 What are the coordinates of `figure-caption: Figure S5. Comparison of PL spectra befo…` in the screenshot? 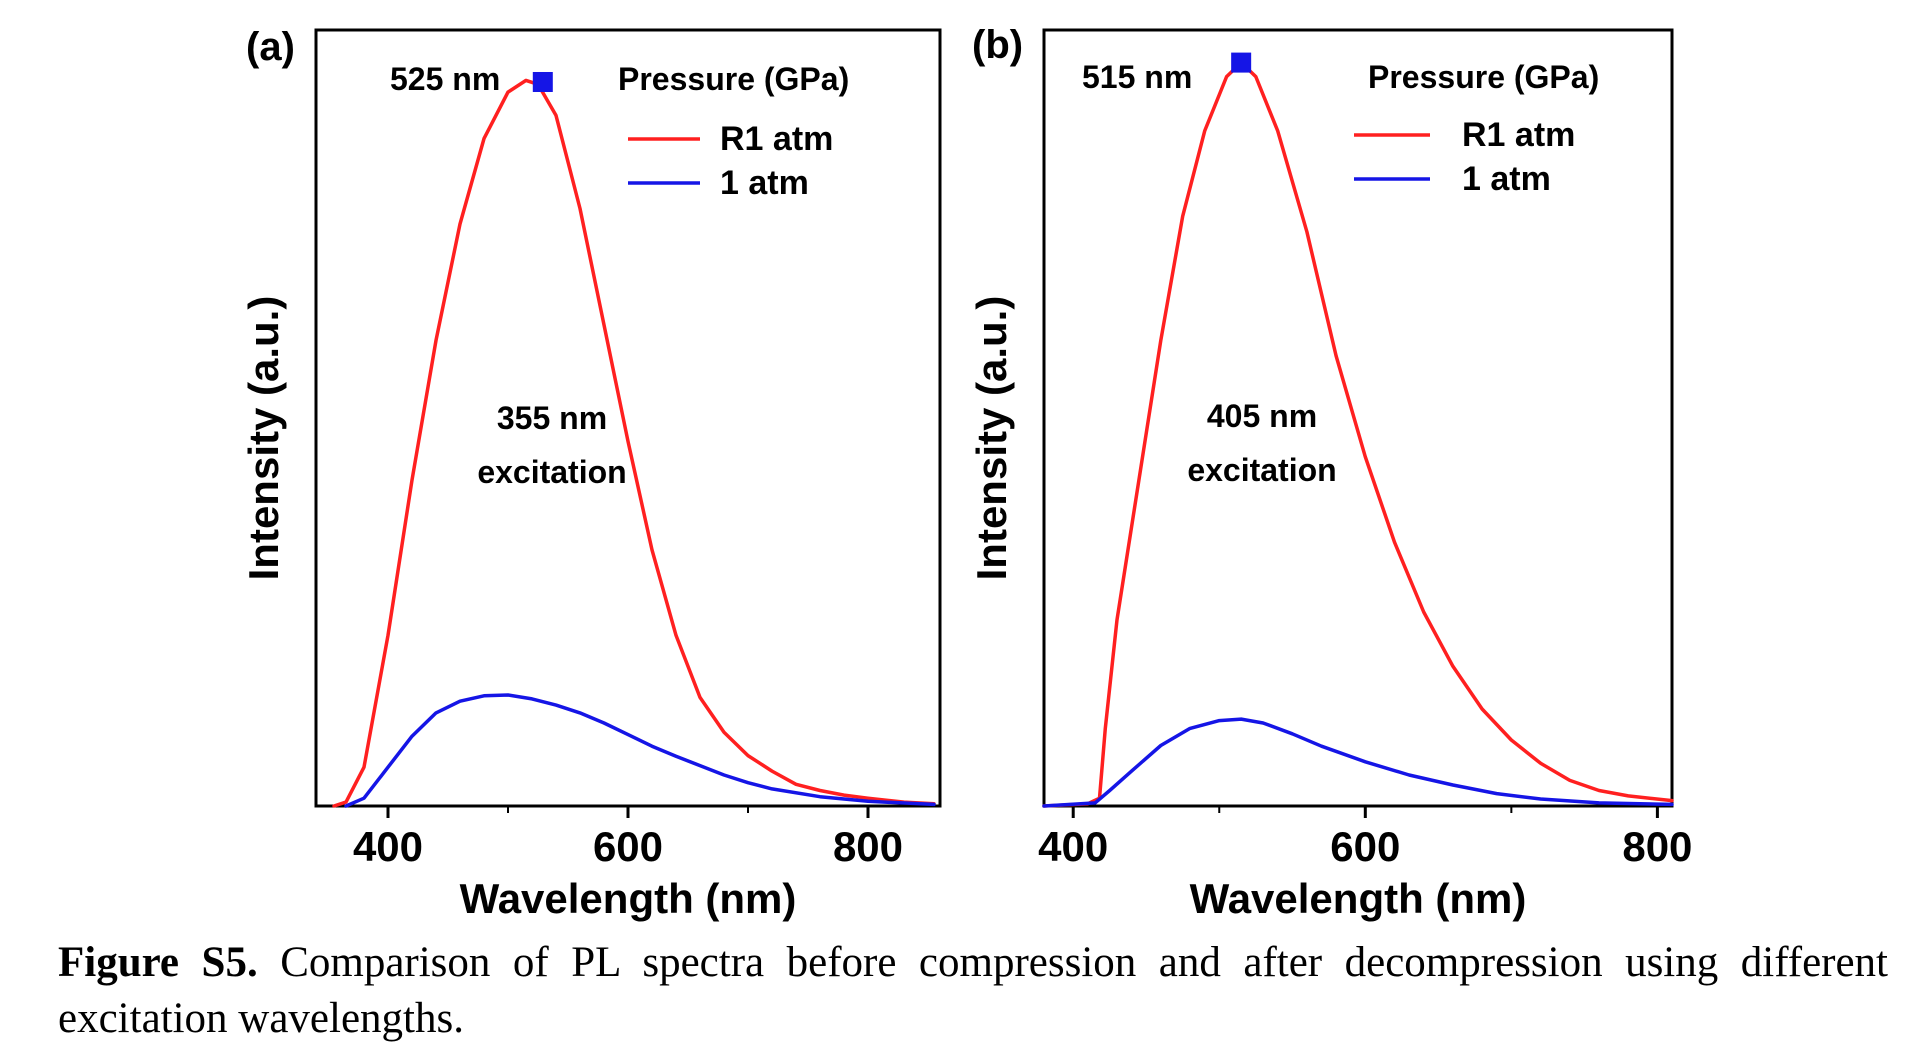 It's located at (973, 991).